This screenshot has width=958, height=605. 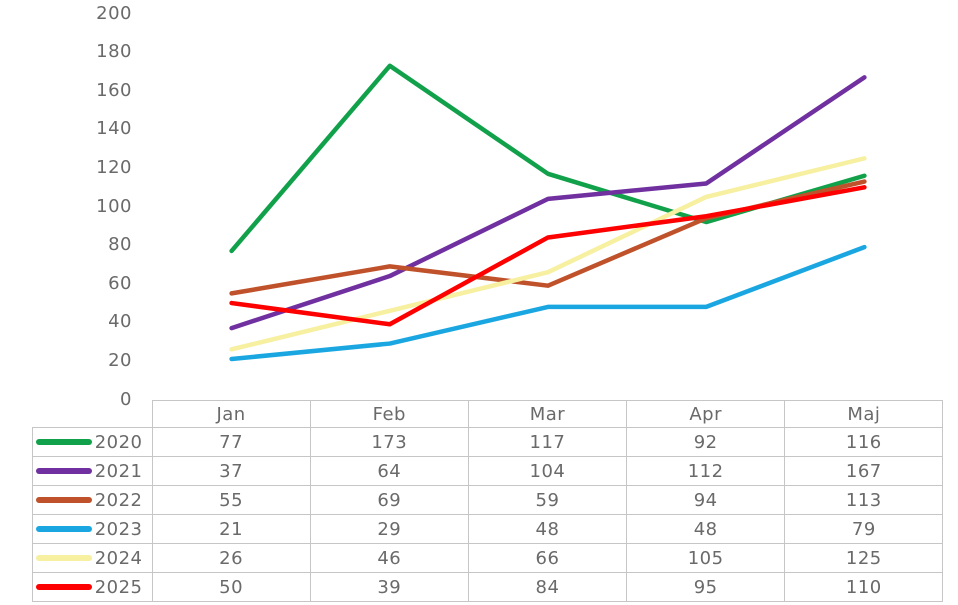 I want to click on table-value-cell: 113, so click(x=864, y=500).